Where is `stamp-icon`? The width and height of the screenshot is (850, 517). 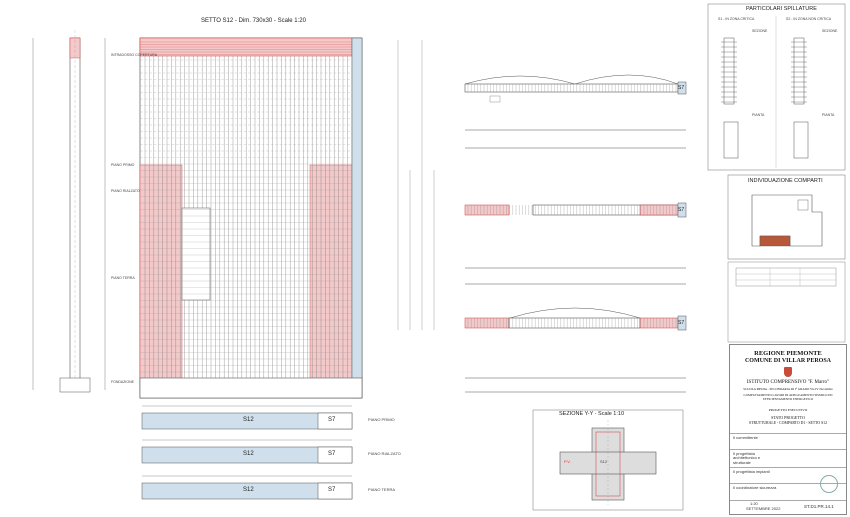
stamp-icon is located at coordinates (829, 484).